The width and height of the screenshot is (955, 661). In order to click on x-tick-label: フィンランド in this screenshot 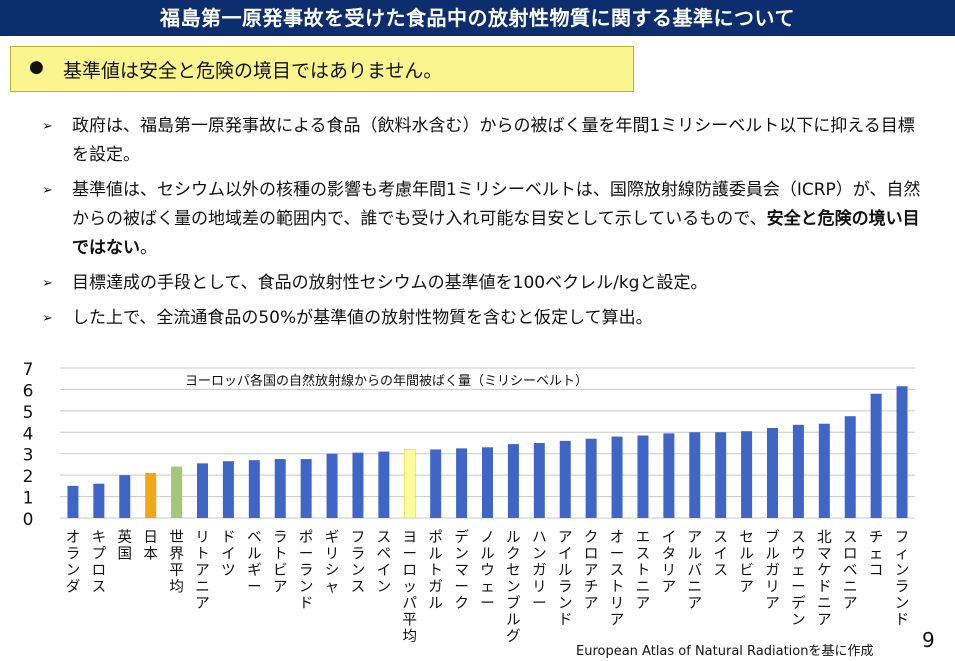, I will do `click(902, 579)`.